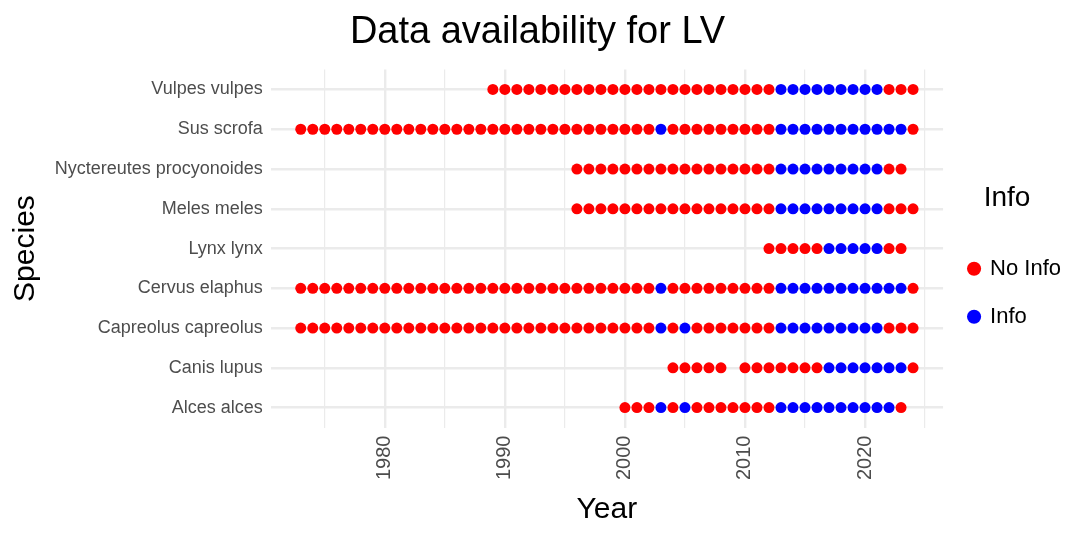 The width and height of the screenshot is (1091, 536). Describe the element at coordinates (743, 458) in the screenshot. I see `x-tick-label: 2010` at that location.